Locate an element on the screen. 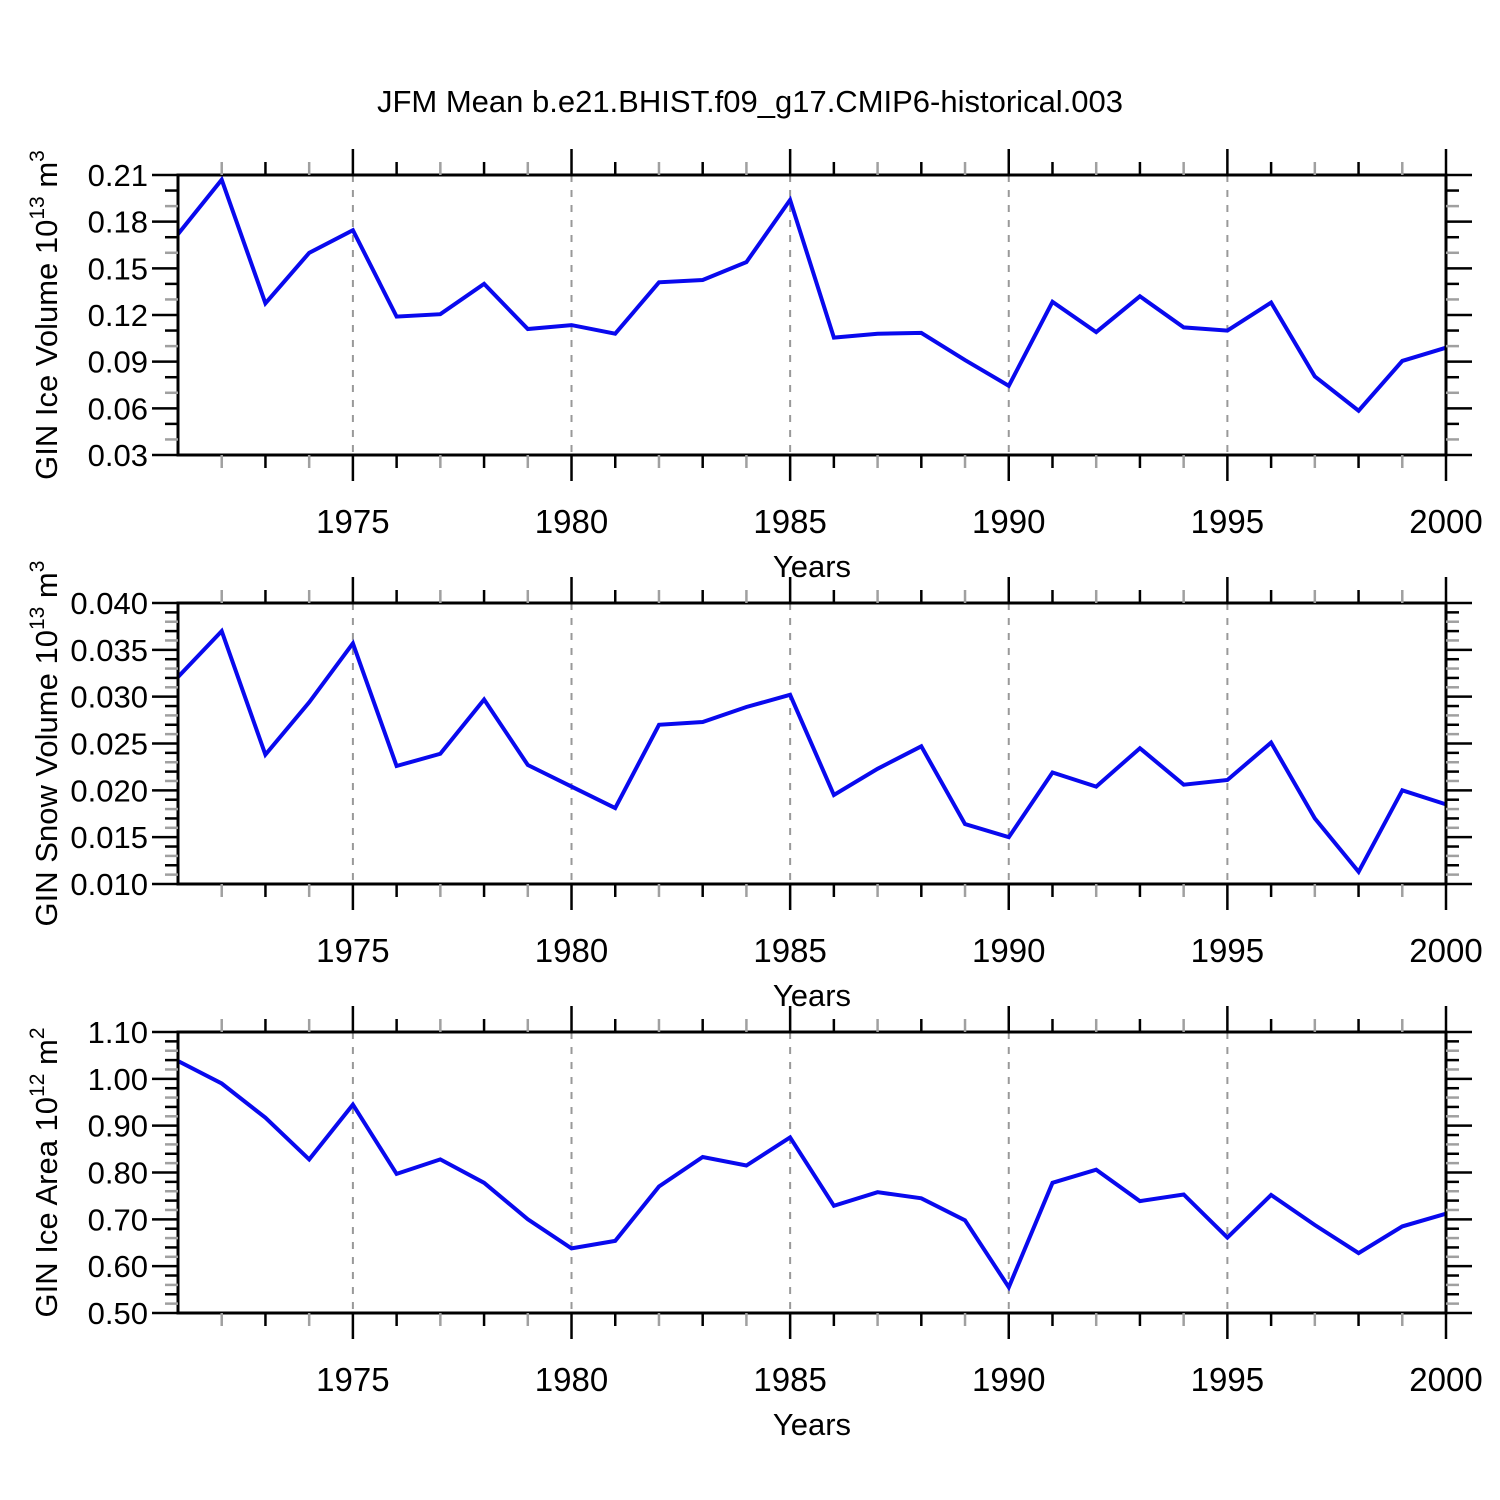  y-tick-label: 0.21 is located at coordinates (118, 175).